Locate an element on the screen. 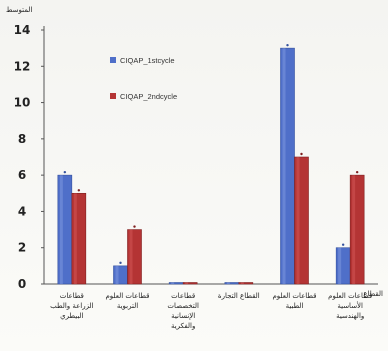 The image size is (388, 351). x-axis-label: القطاع is located at coordinates (373, 294).